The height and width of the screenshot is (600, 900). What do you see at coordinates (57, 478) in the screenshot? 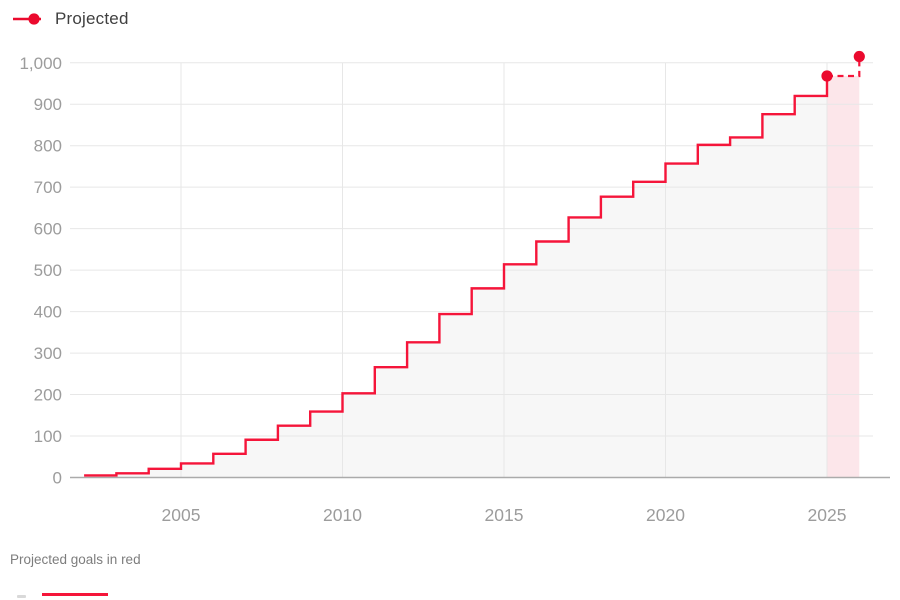
I see `svg-text: 0` at bounding box center [57, 478].